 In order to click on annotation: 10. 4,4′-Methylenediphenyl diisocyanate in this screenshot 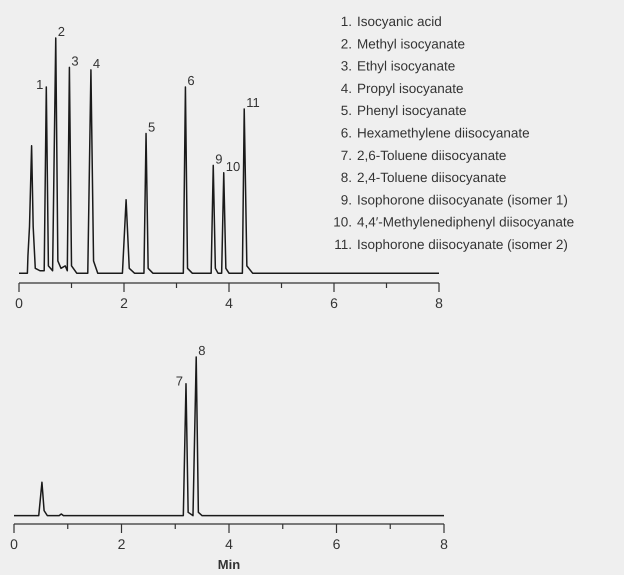, I will do `click(453, 222)`.